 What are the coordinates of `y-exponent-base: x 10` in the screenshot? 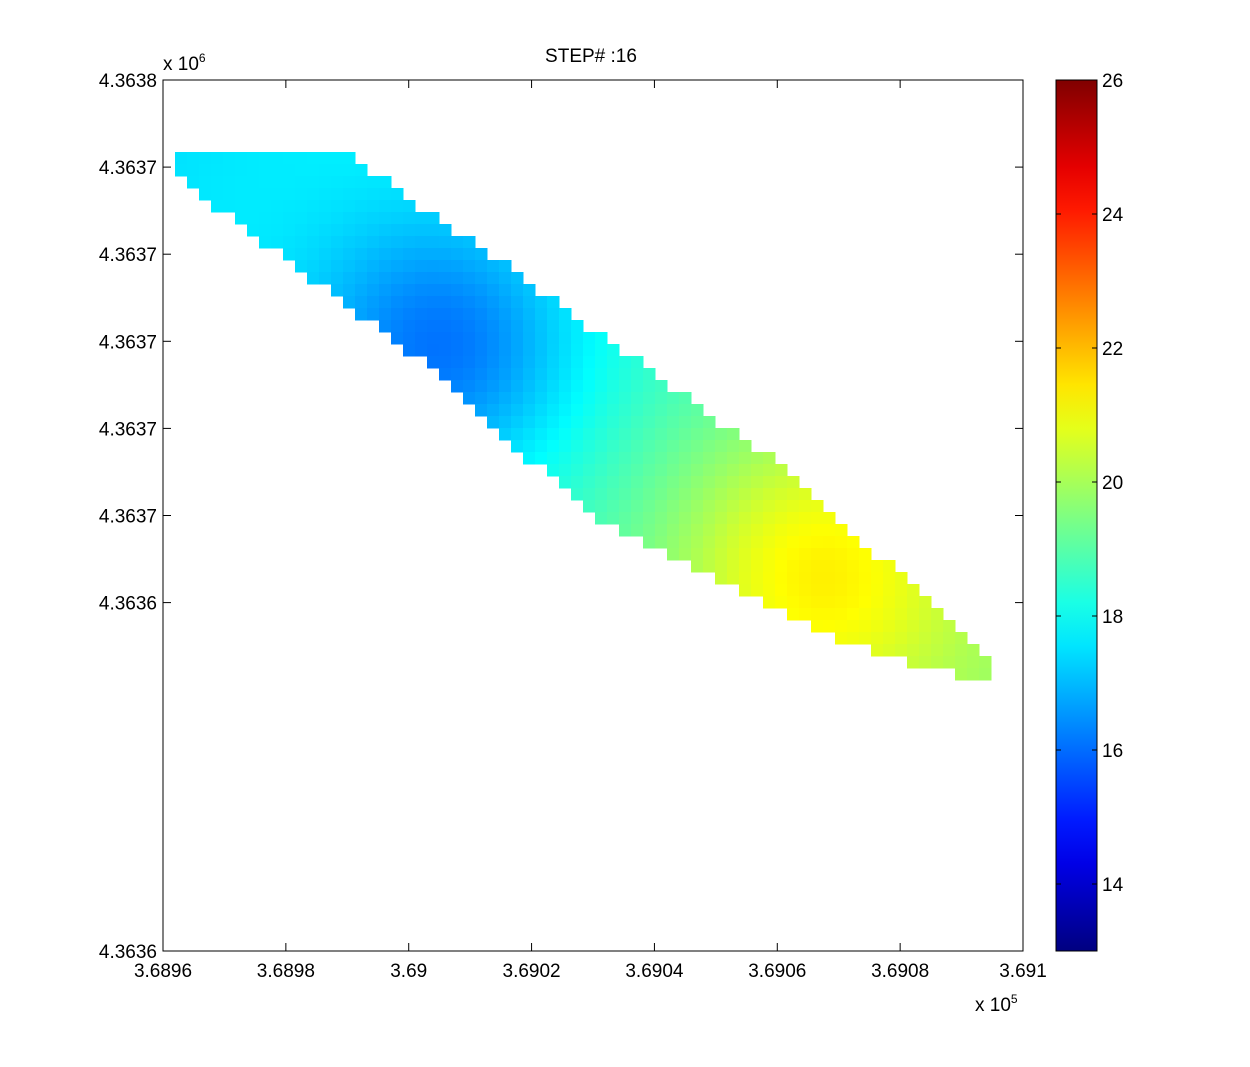 It's located at (181, 64).